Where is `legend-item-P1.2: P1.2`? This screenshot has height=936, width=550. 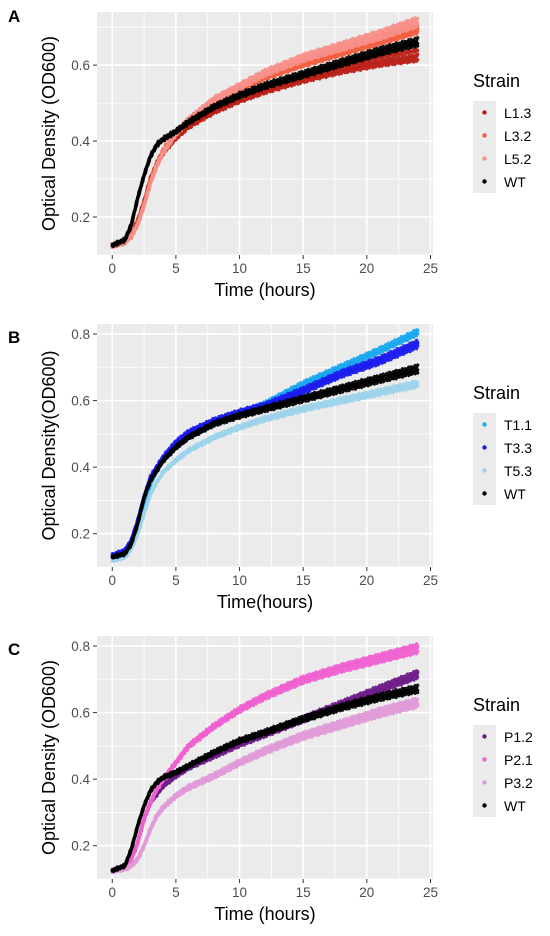 legend-item-P1.2: P1.2 is located at coordinates (503, 736).